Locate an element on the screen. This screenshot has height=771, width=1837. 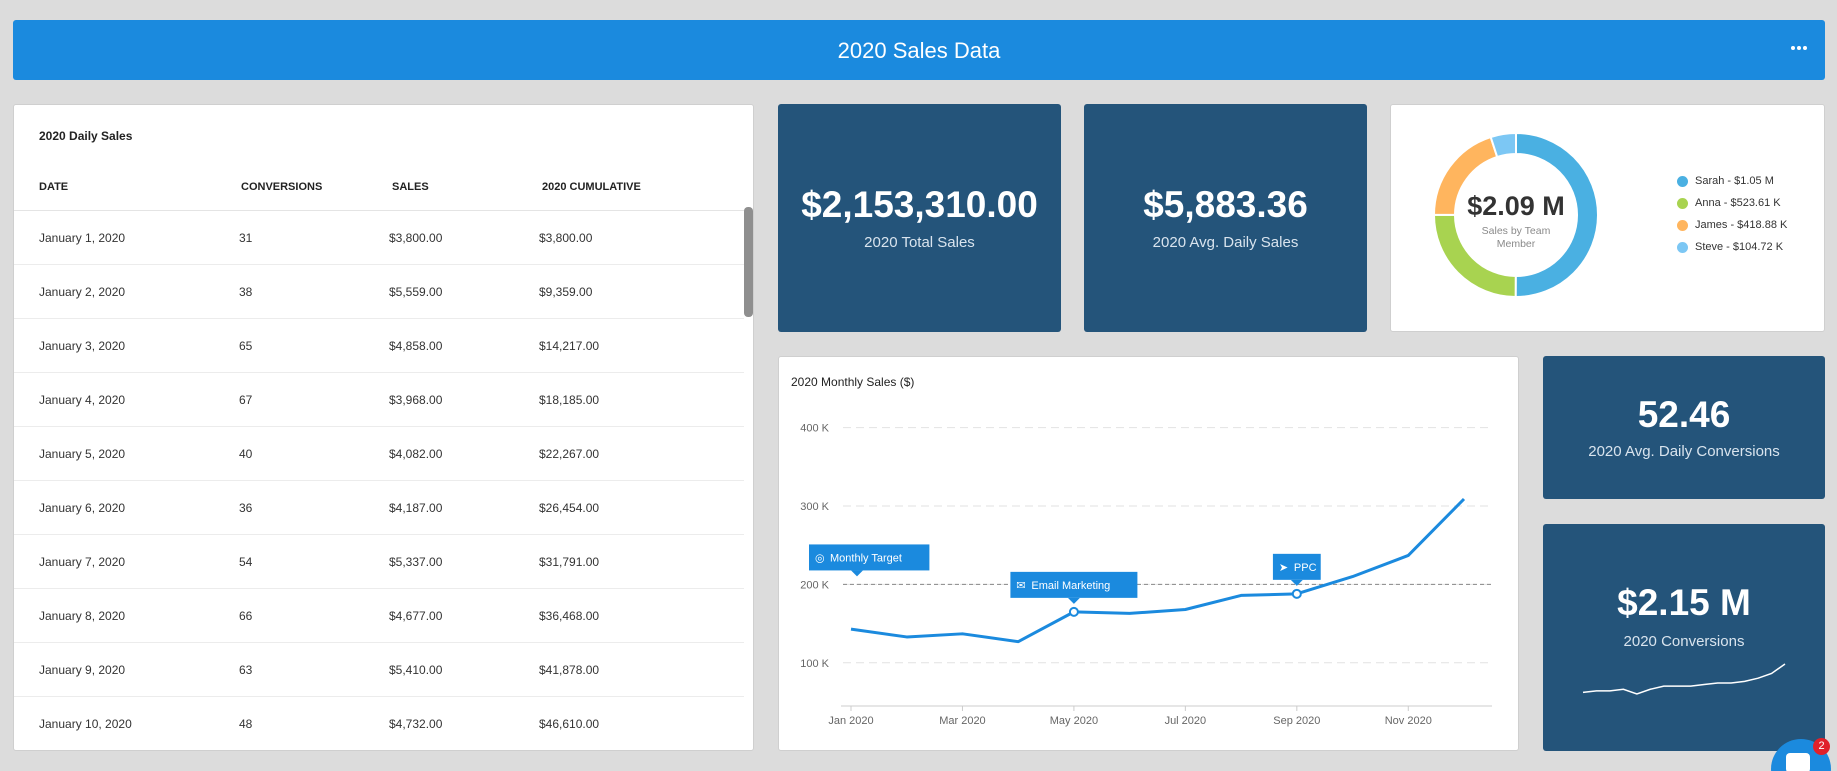
cell-sales: $5,410.00 is located at coordinates (416, 670).